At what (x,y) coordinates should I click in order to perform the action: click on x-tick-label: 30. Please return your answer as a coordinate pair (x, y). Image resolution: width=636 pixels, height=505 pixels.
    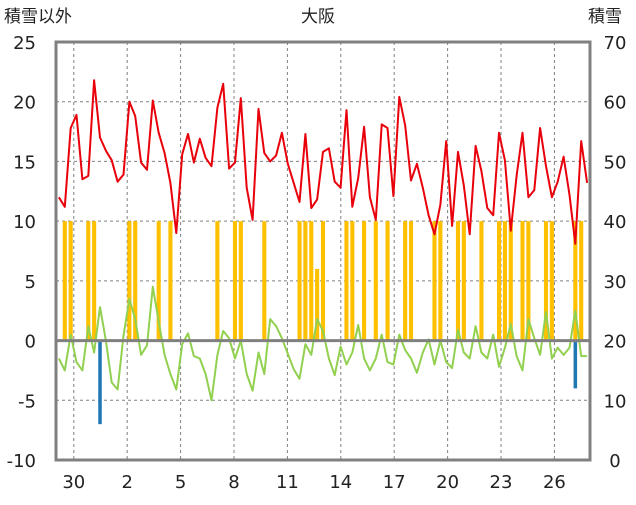
    Looking at the image, I should click on (73, 482).